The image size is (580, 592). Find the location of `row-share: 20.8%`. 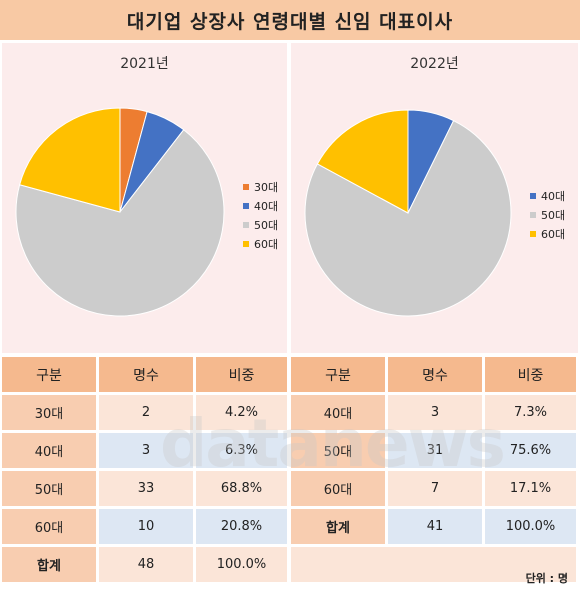

row-share: 20.8% is located at coordinates (241, 526).